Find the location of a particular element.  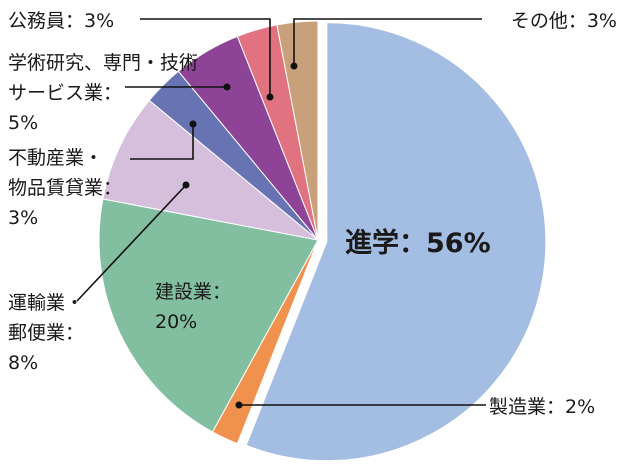

slice-label: 物品賃貸業： is located at coordinates (65, 188).